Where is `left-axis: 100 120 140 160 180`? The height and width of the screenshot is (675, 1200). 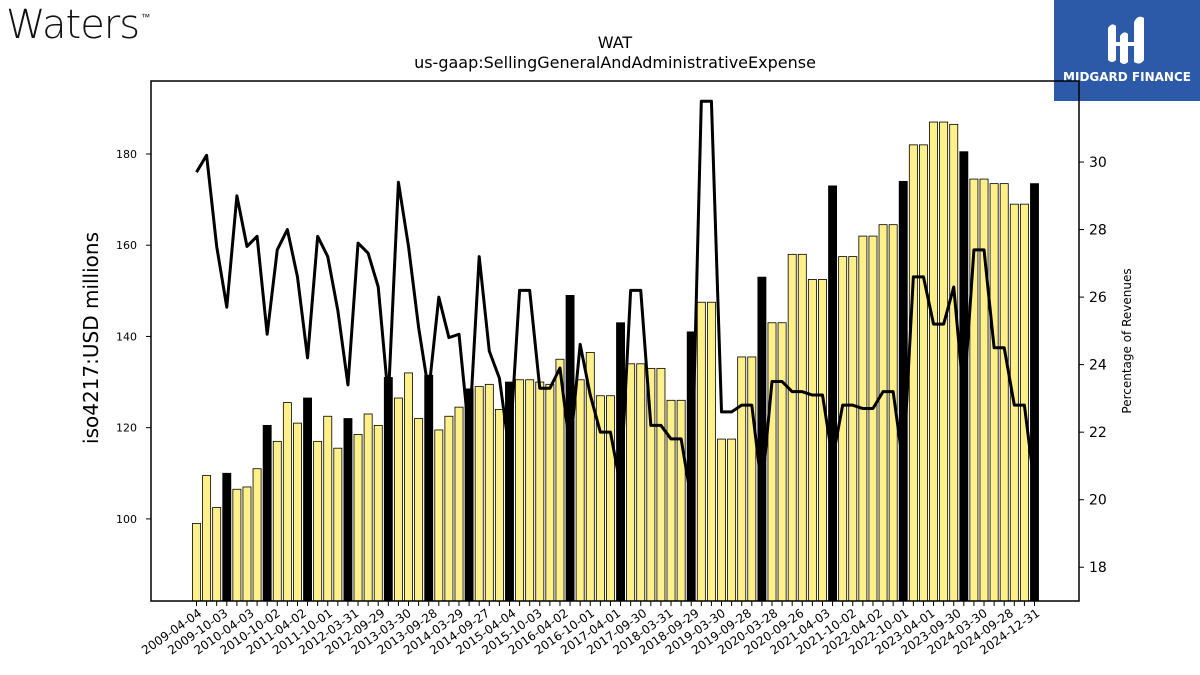 left-axis: 100 120 140 160 180 is located at coordinates (133, 337).